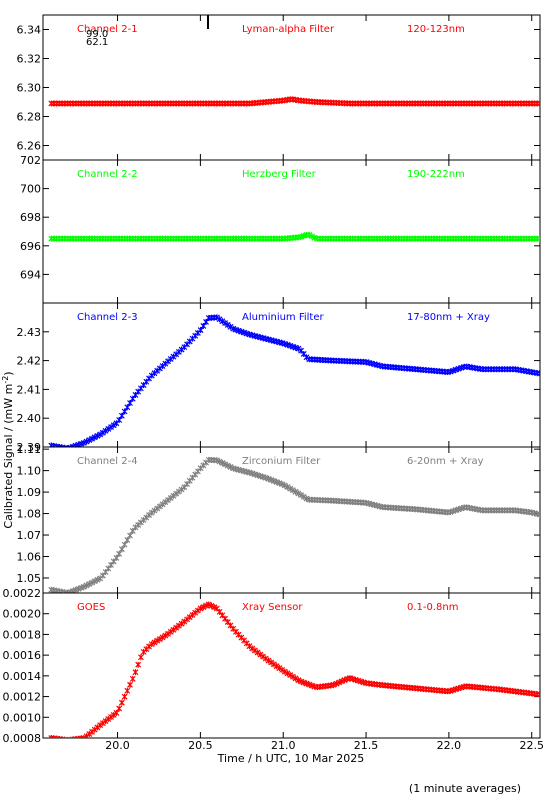 The image size is (550, 800). What do you see at coordinates (8, 373) in the screenshot?
I see `y-axis-label-end: )` at bounding box center [8, 373].